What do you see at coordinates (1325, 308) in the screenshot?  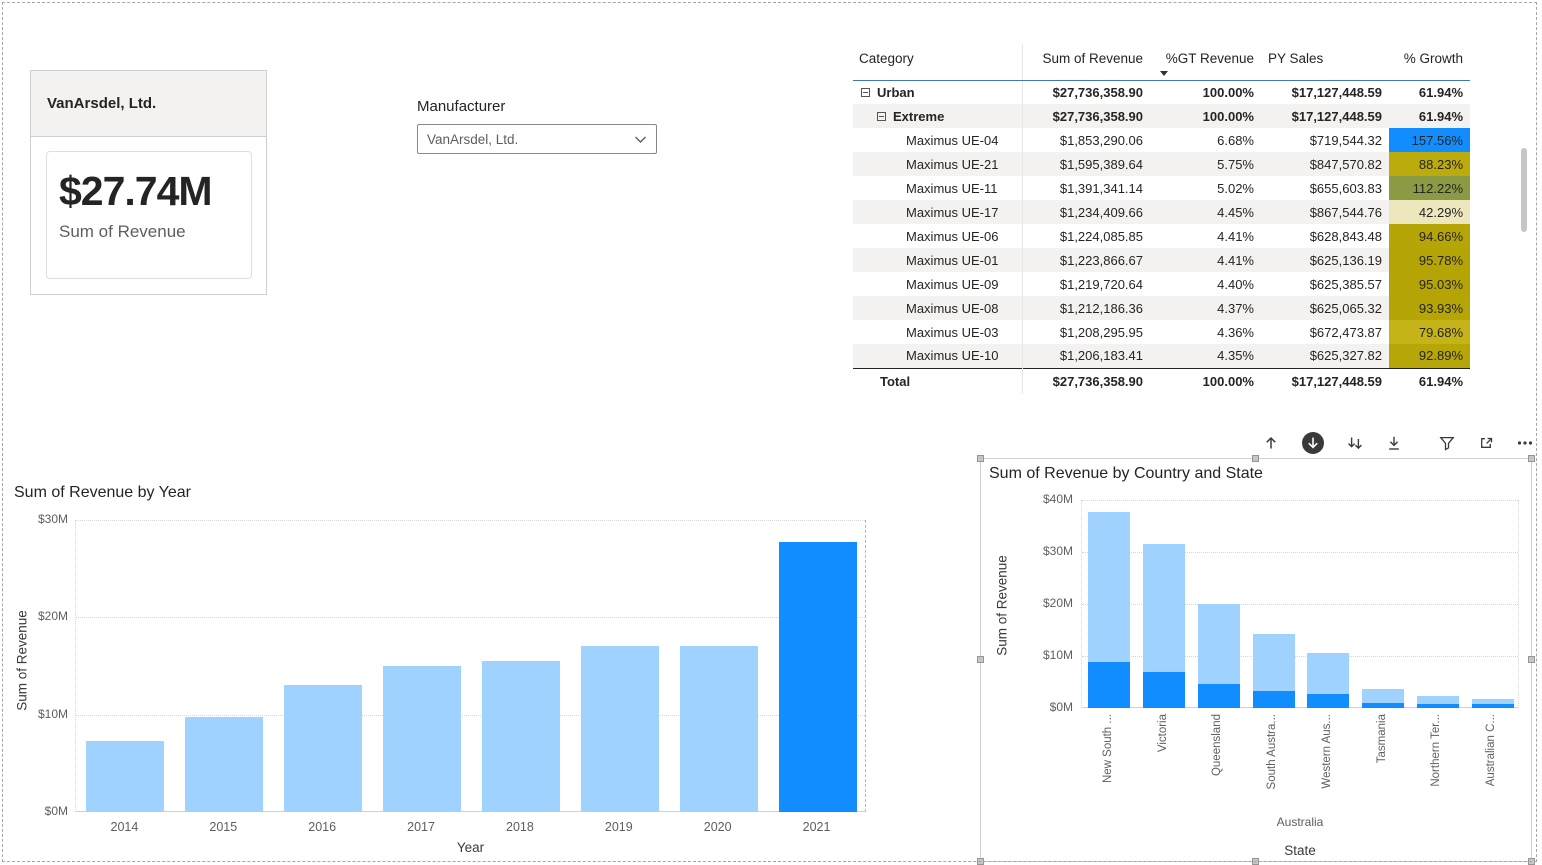 I see `cell-py: $625,065.32` at bounding box center [1325, 308].